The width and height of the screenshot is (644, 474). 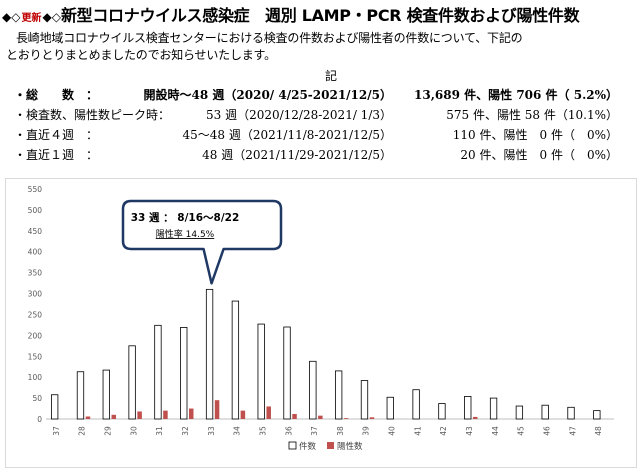 What do you see at coordinates (82, 431) in the screenshot?
I see `x-tick-label: 28` at bounding box center [82, 431].